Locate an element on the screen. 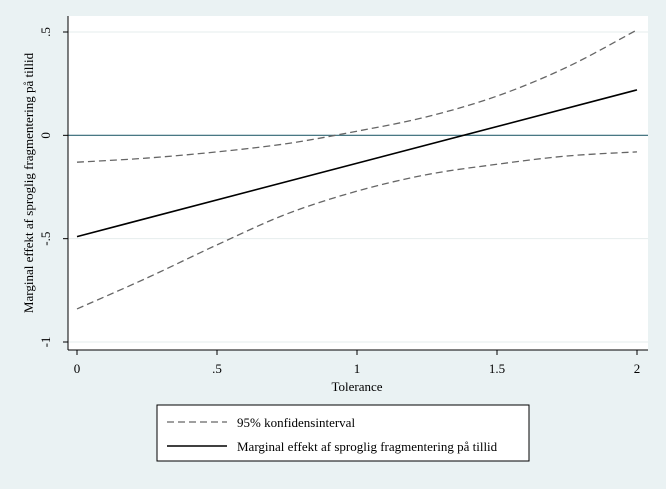  legend-label-ci: 95% konfidensinterval is located at coordinates (296, 422).